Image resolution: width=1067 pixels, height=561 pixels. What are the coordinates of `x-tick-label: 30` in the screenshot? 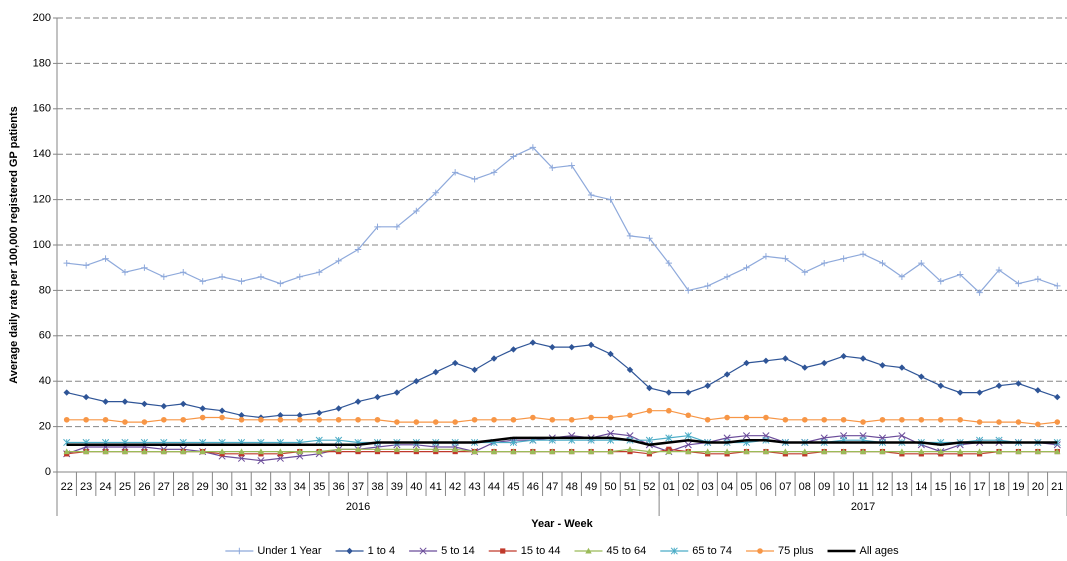 It's located at (222, 487).